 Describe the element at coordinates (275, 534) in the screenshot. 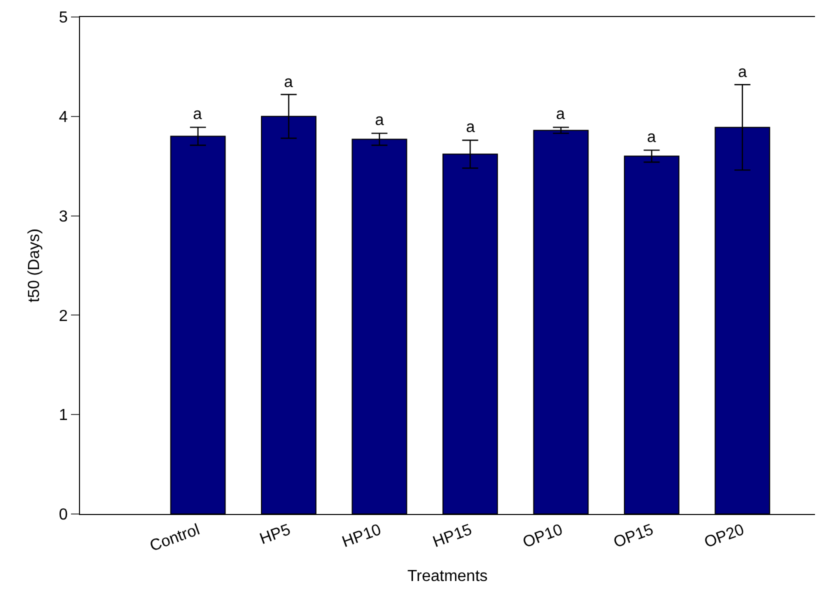

I see `x-tick-label: HP5` at that location.